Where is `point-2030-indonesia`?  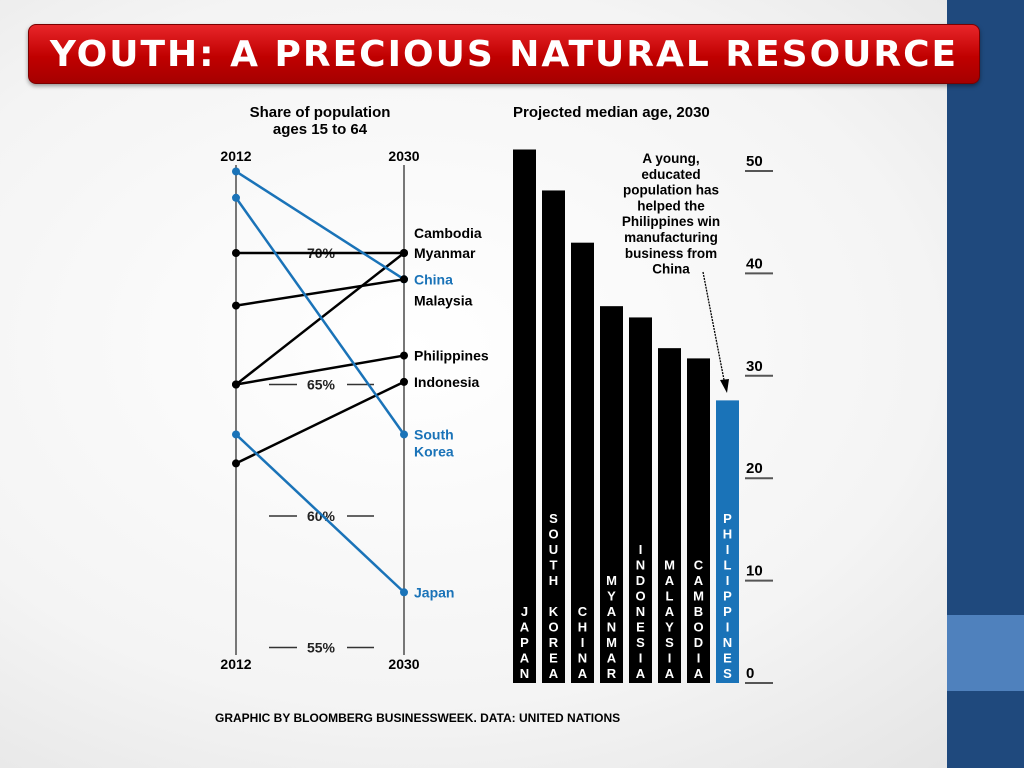
point-2030-indonesia is located at coordinates (404, 381).